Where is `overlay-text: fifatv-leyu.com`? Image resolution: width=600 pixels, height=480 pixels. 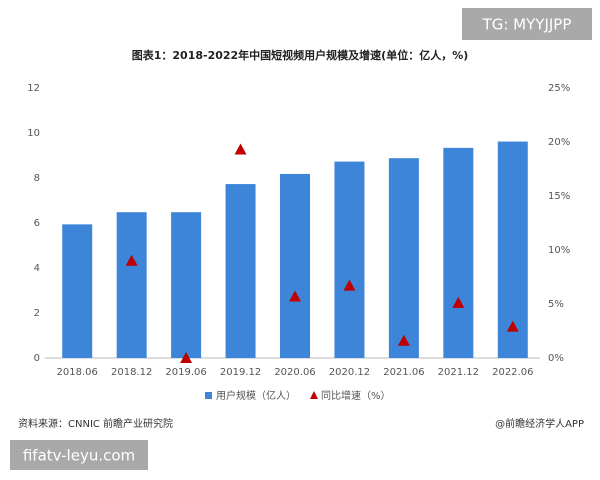
overlay-text: fifatv-leyu.com is located at coordinates (79, 456).